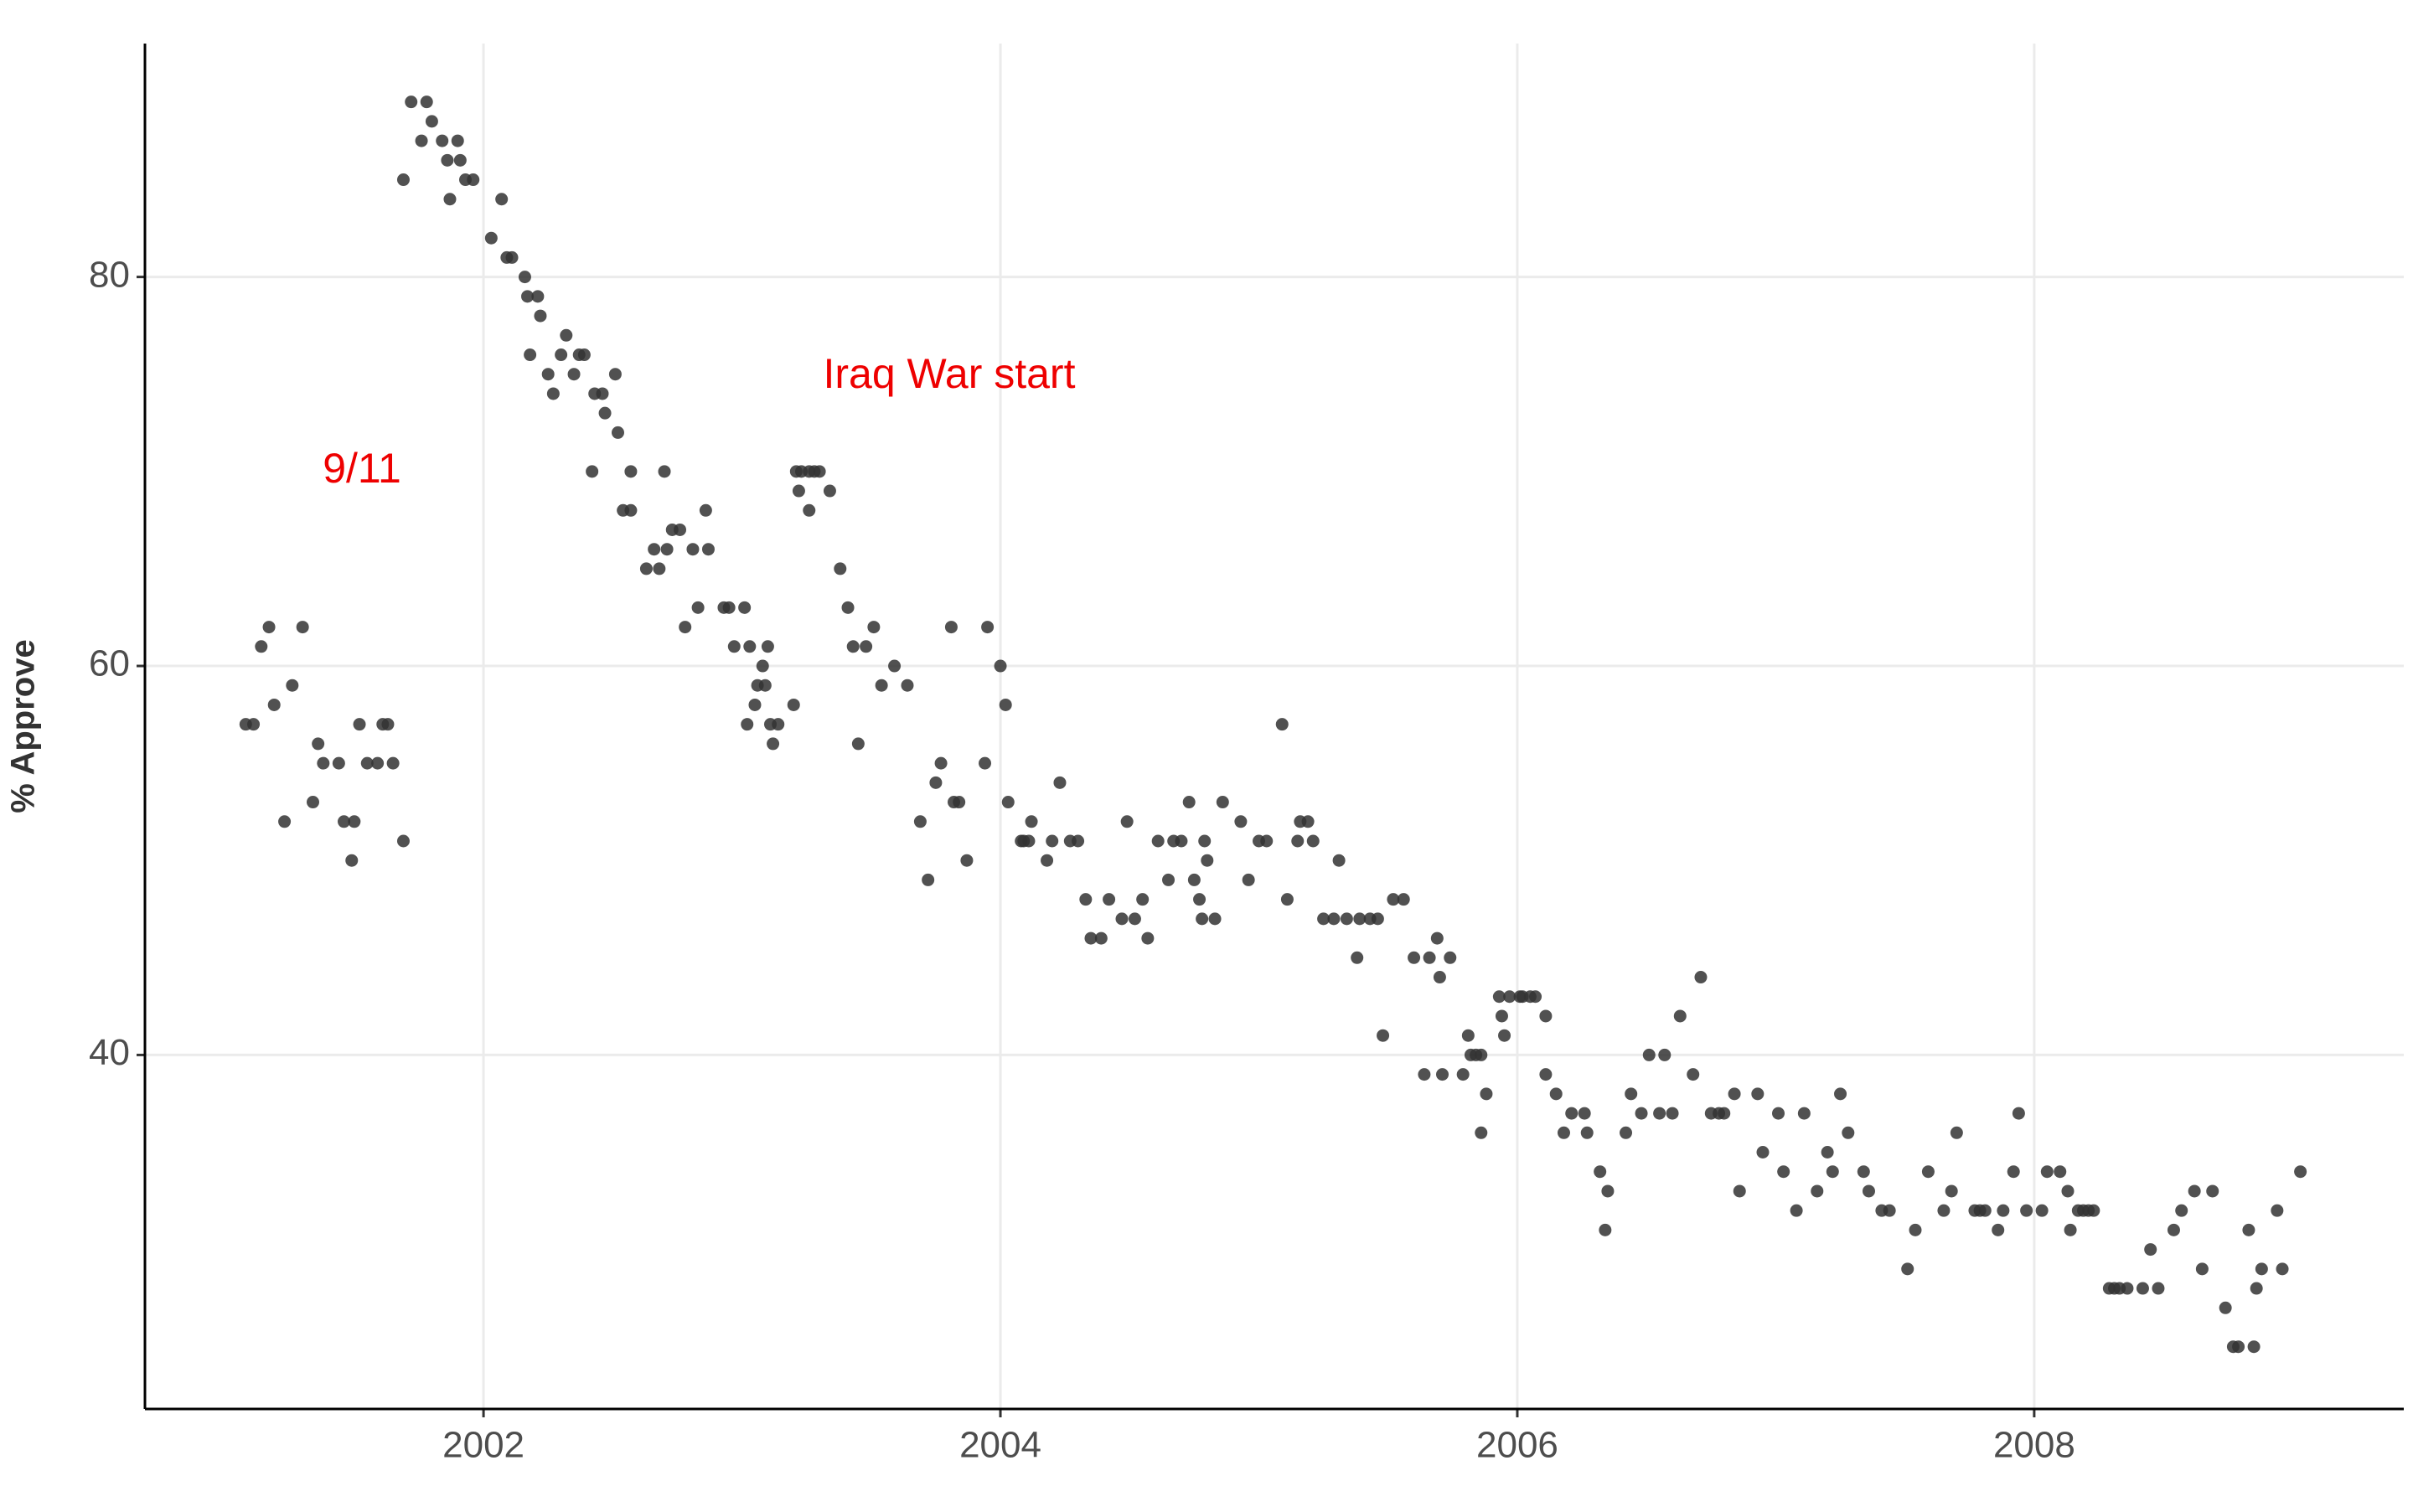  I want to click on x-tick-label: 2006, so click(1517, 1445).